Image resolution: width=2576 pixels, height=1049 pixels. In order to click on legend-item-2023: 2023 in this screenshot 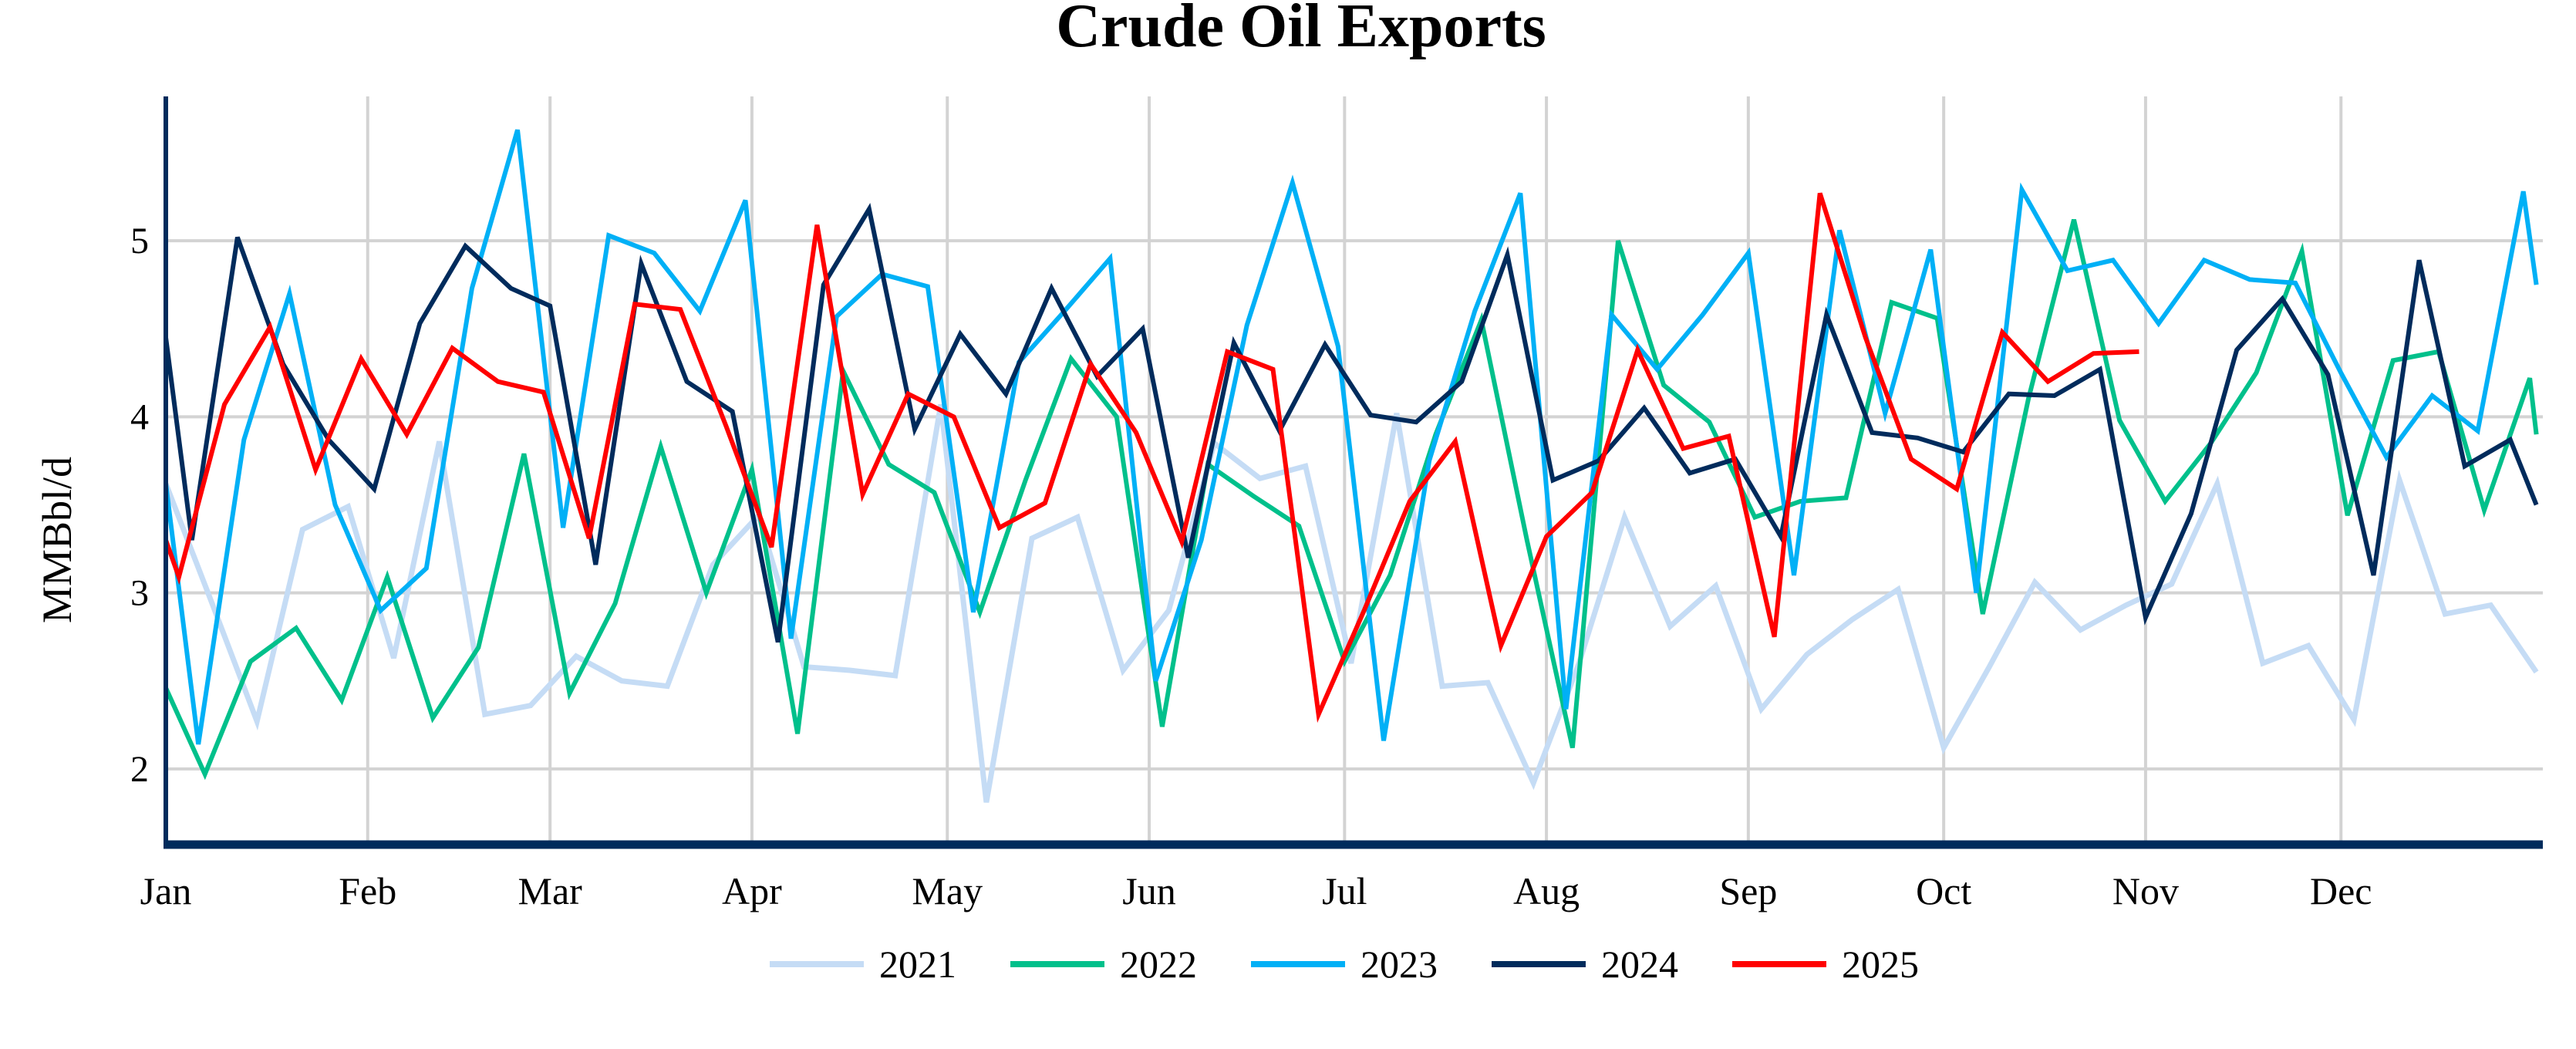, I will do `click(1344, 964)`.